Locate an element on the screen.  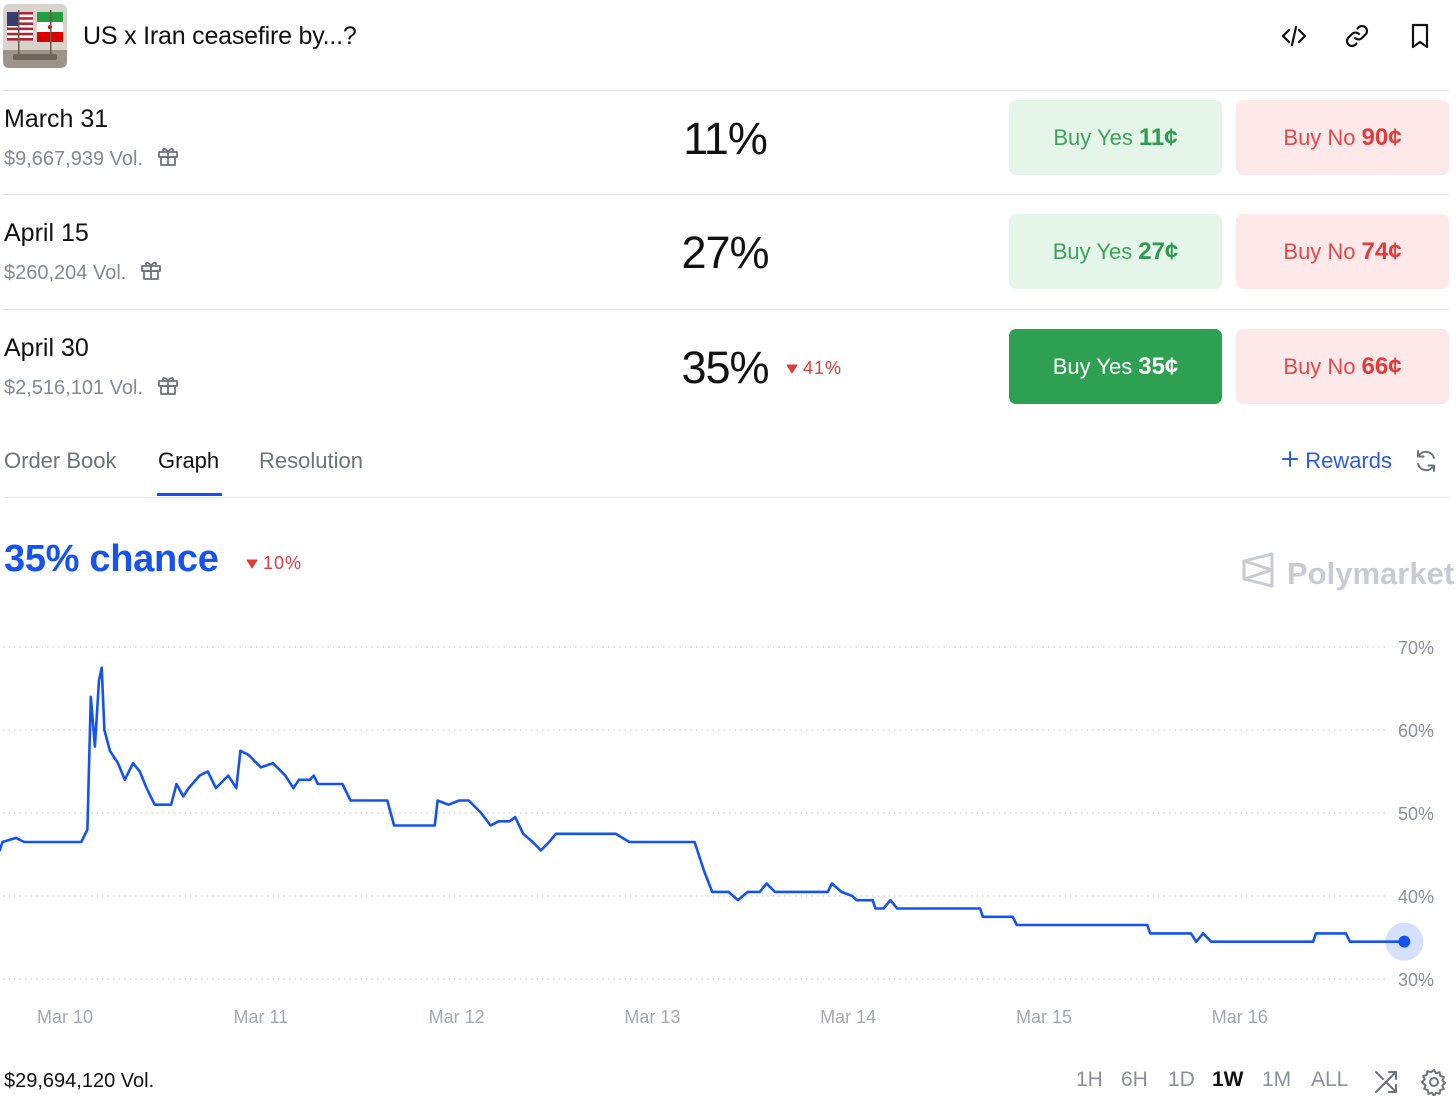
y-tick-label: 50% is located at coordinates (1416, 814).